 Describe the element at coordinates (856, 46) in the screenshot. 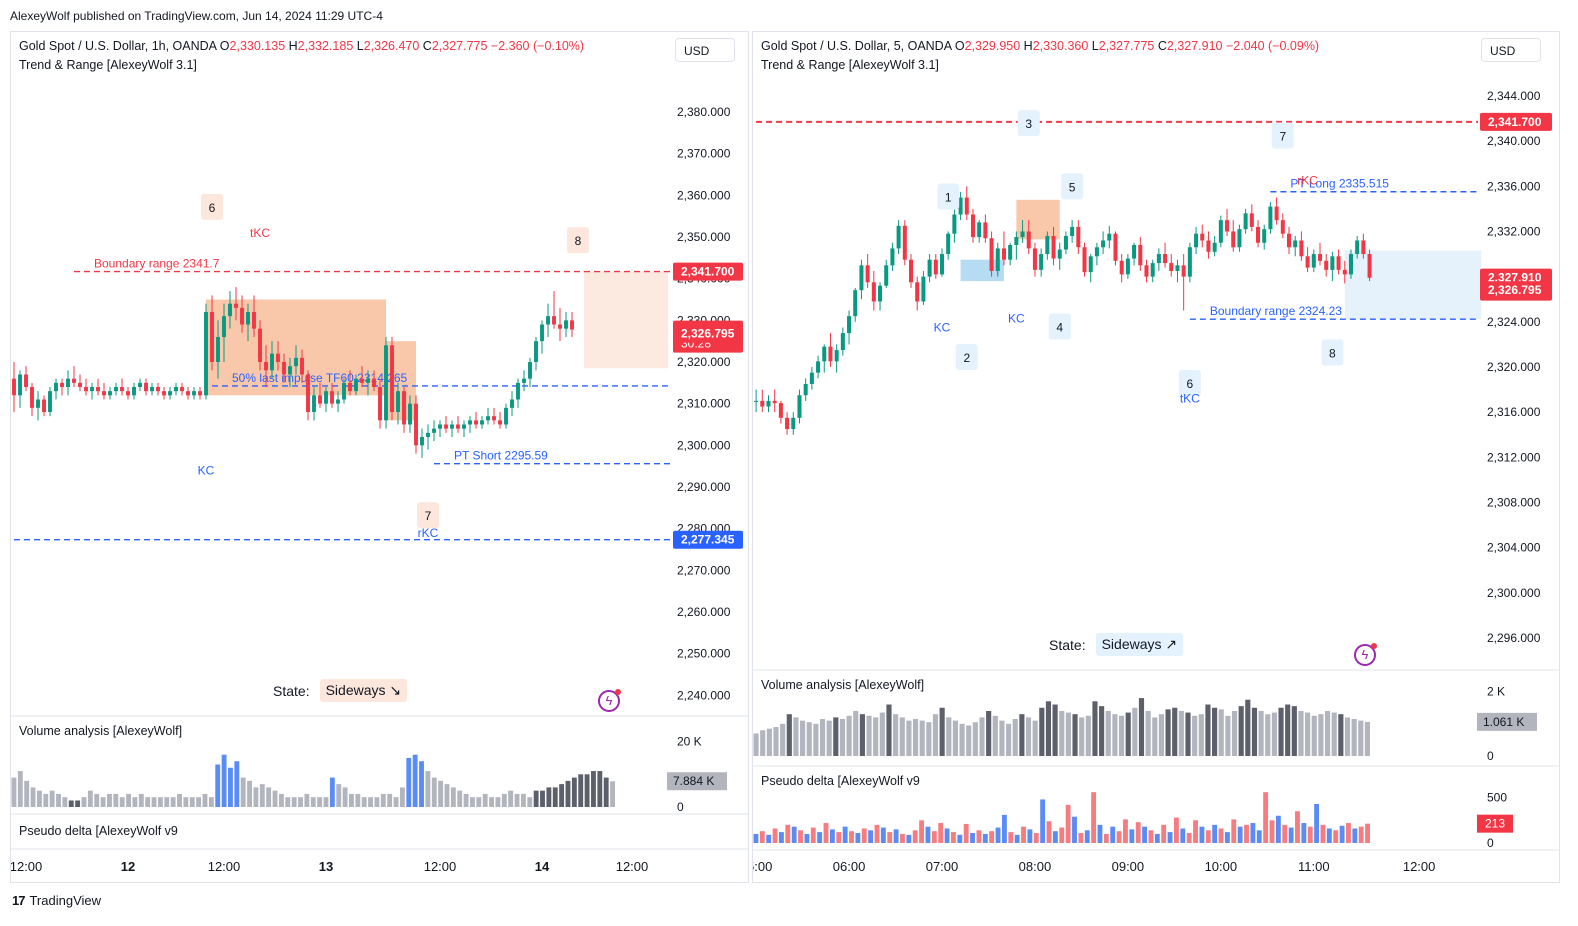

I see `symbol-title: Gold Spot / U.S. Dollar, 5, OANDA` at that location.